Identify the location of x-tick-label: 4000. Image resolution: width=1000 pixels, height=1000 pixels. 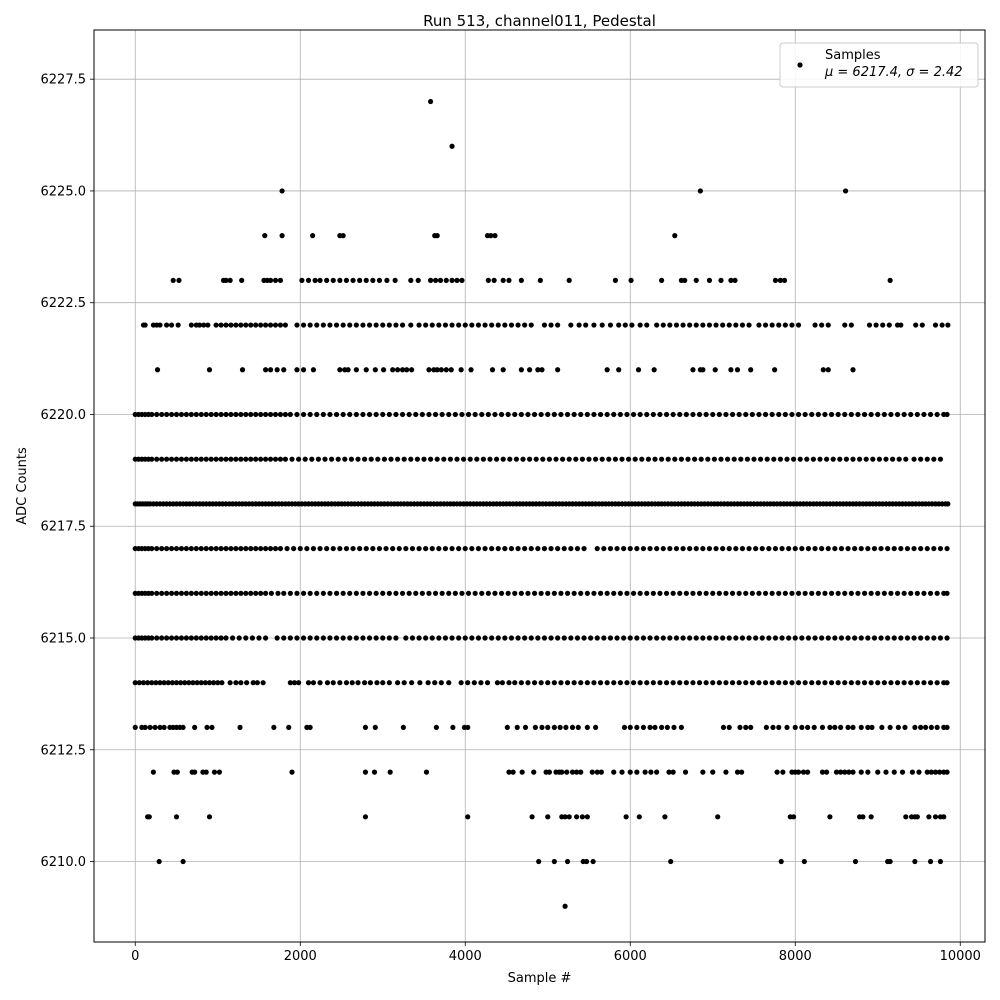
(465, 956).